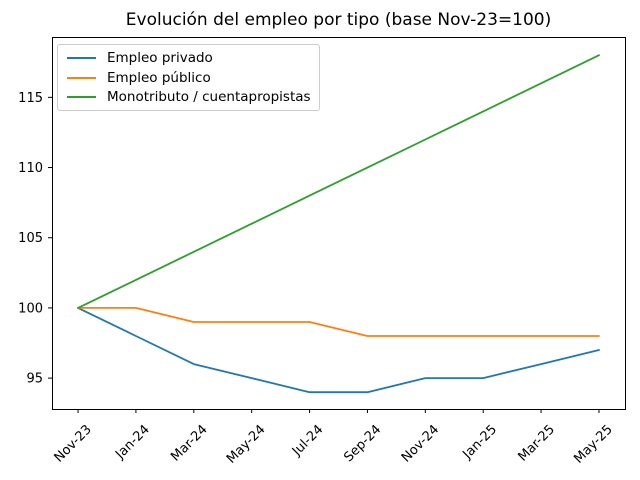 The width and height of the screenshot is (640, 480). What do you see at coordinates (246, 444) in the screenshot?
I see `x-tick-label: May-24` at bounding box center [246, 444].